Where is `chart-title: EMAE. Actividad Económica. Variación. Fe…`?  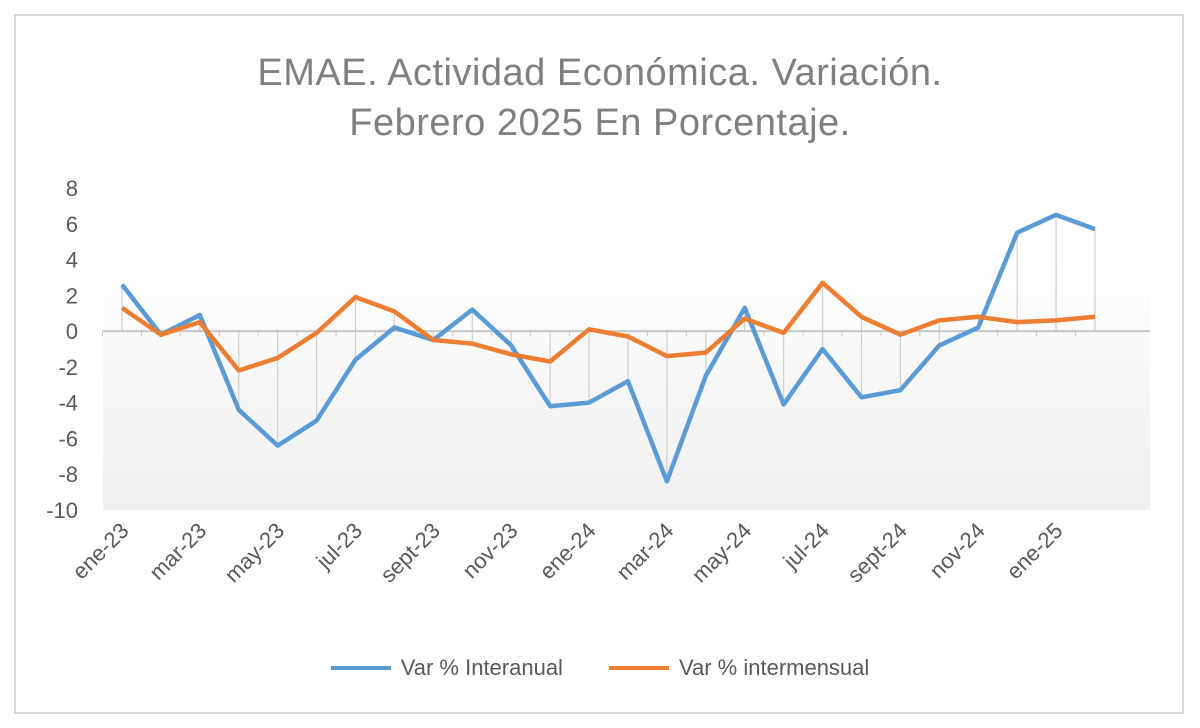 chart-title: EMAE. Actividad Económica. Variación. Fe… is located at coordinates (600, 98).